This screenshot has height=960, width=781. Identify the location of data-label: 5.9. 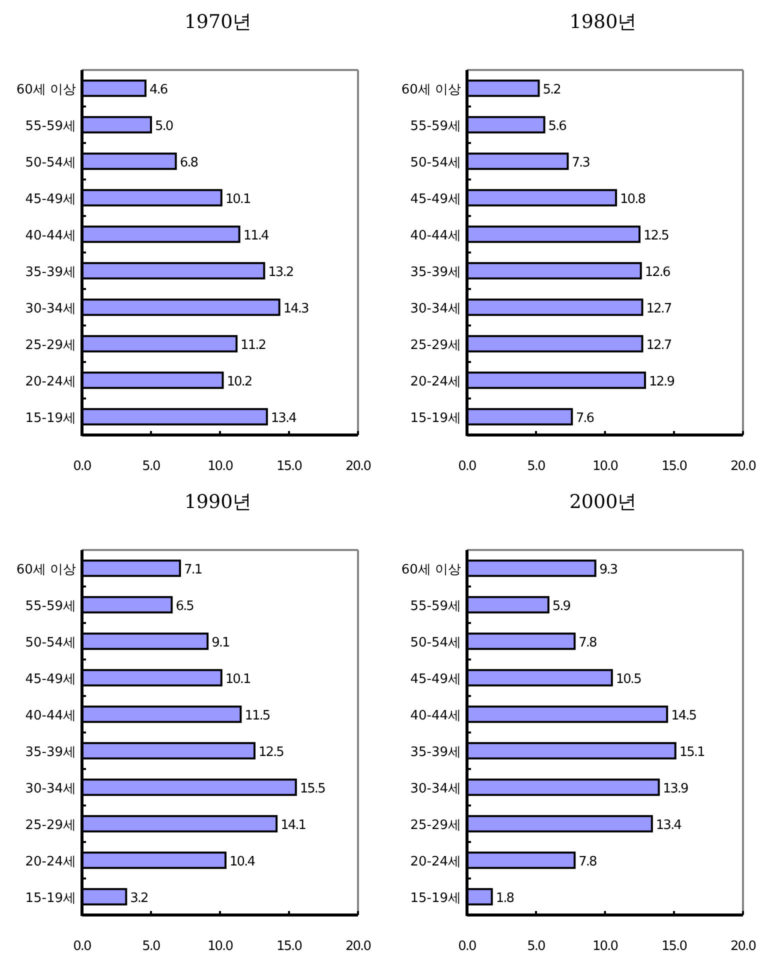
(561, 606).